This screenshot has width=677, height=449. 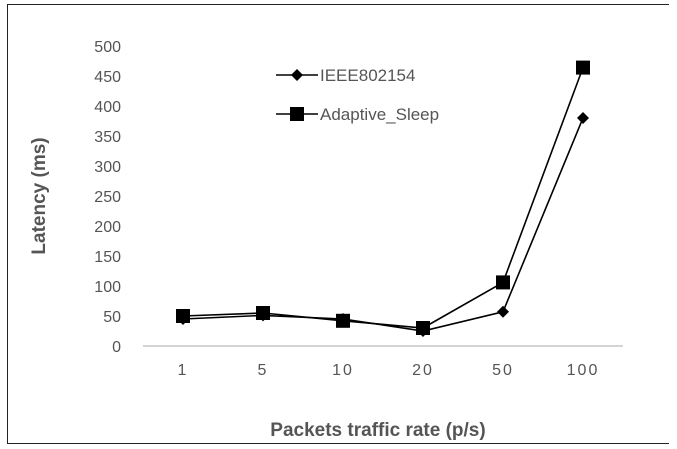 I want to click on y-tick-label: 150, so click(x=107, y=257).